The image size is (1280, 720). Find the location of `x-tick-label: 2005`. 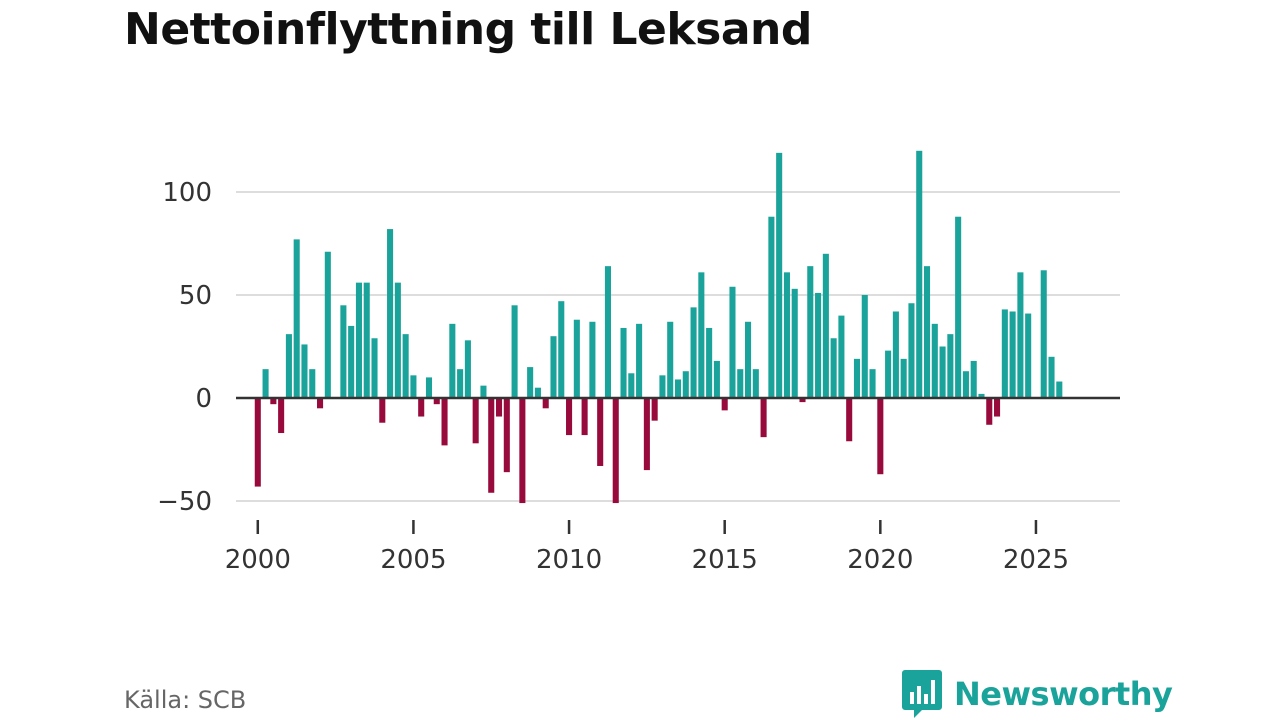

x-tick-label: 2005 is located at coordinates (413, 560).